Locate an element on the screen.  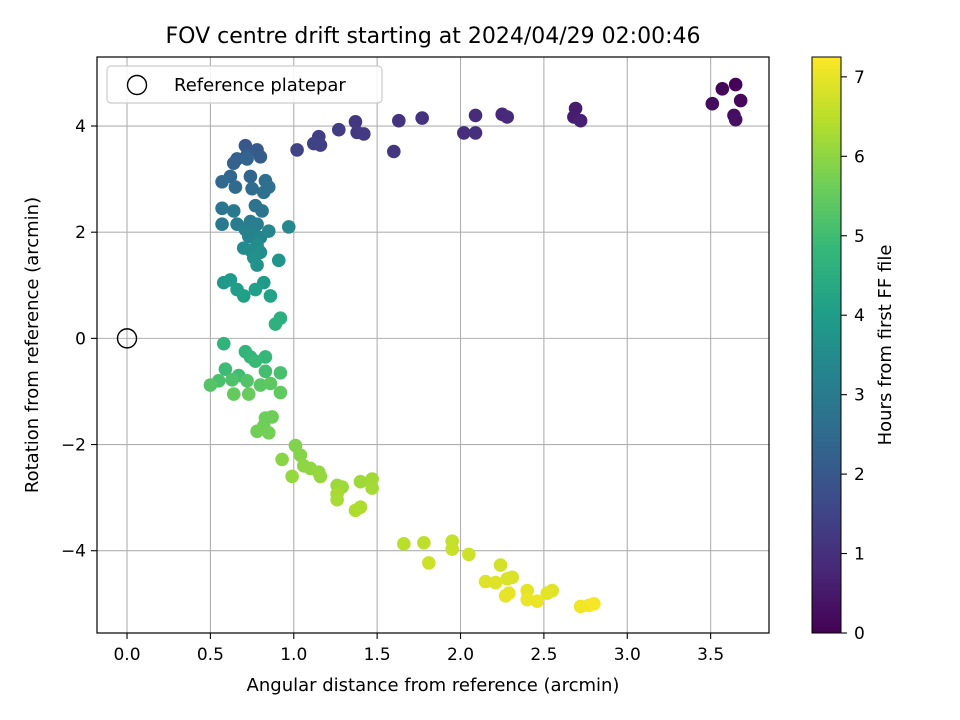
legend-label: Reference platepar is located at coordinates (260, 85).